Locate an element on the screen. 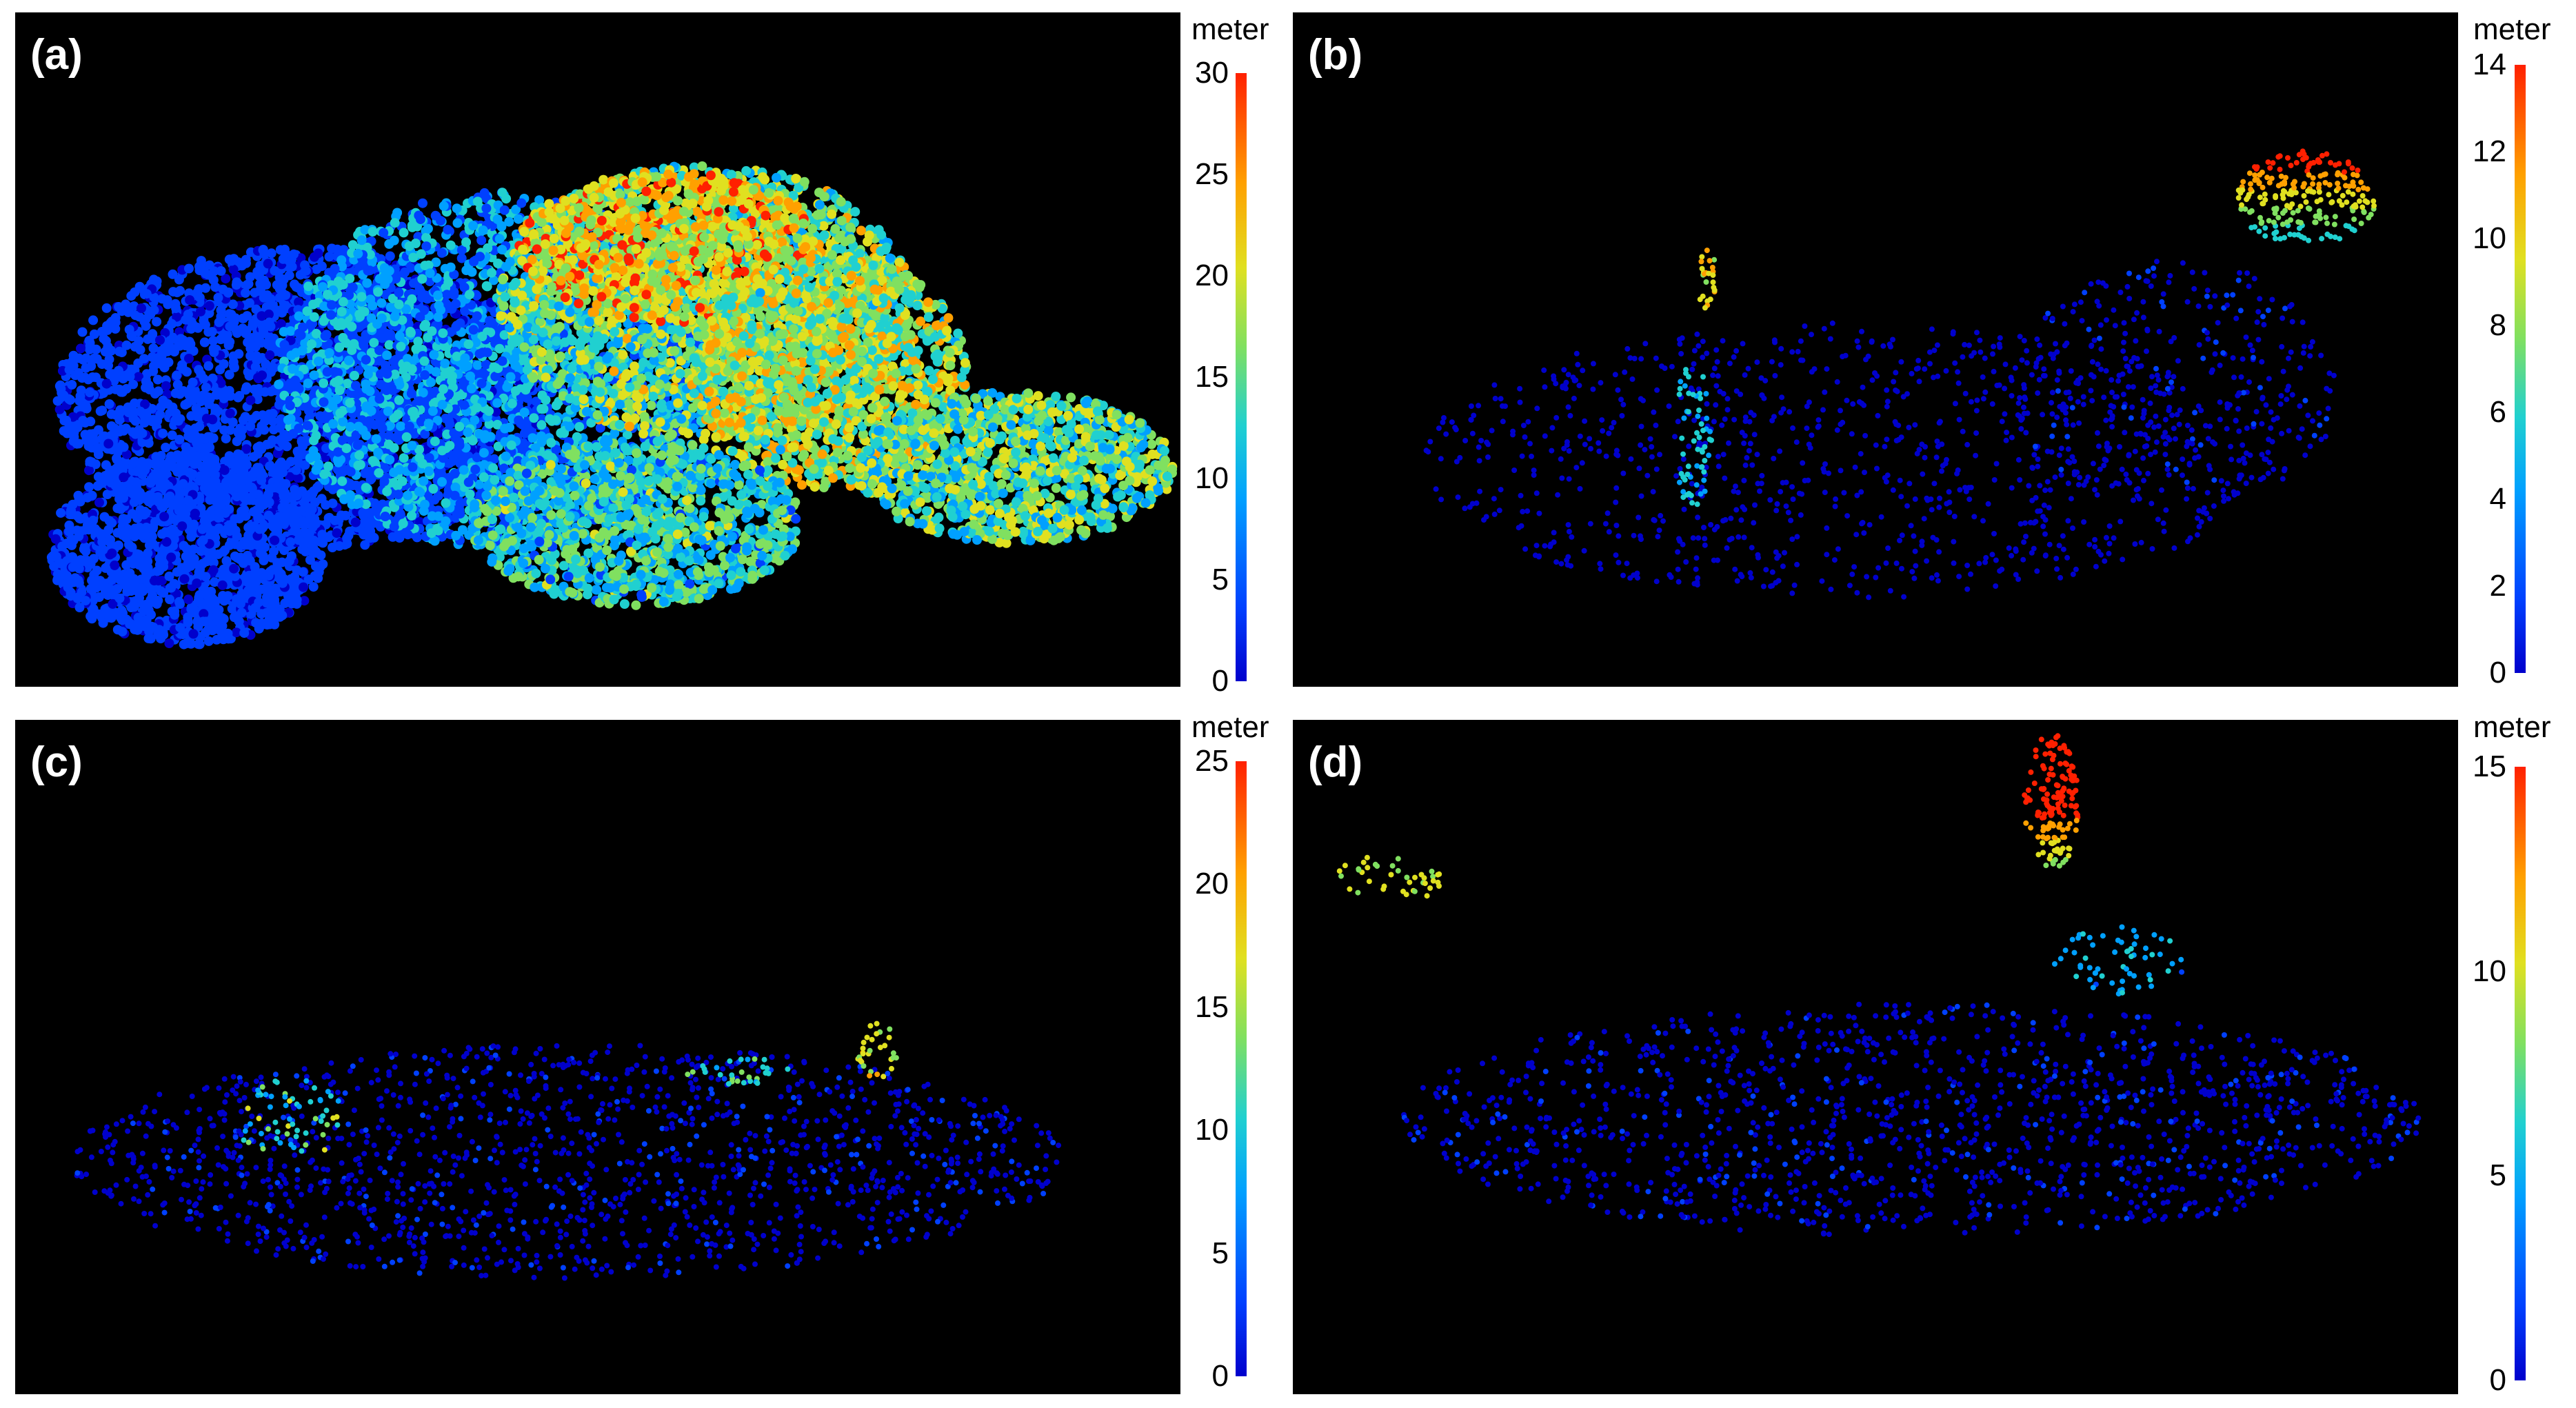 The width and height of the screenshot is (2576, 1408). colorbar-gradient-d is located at coordinates (2520, 1073).